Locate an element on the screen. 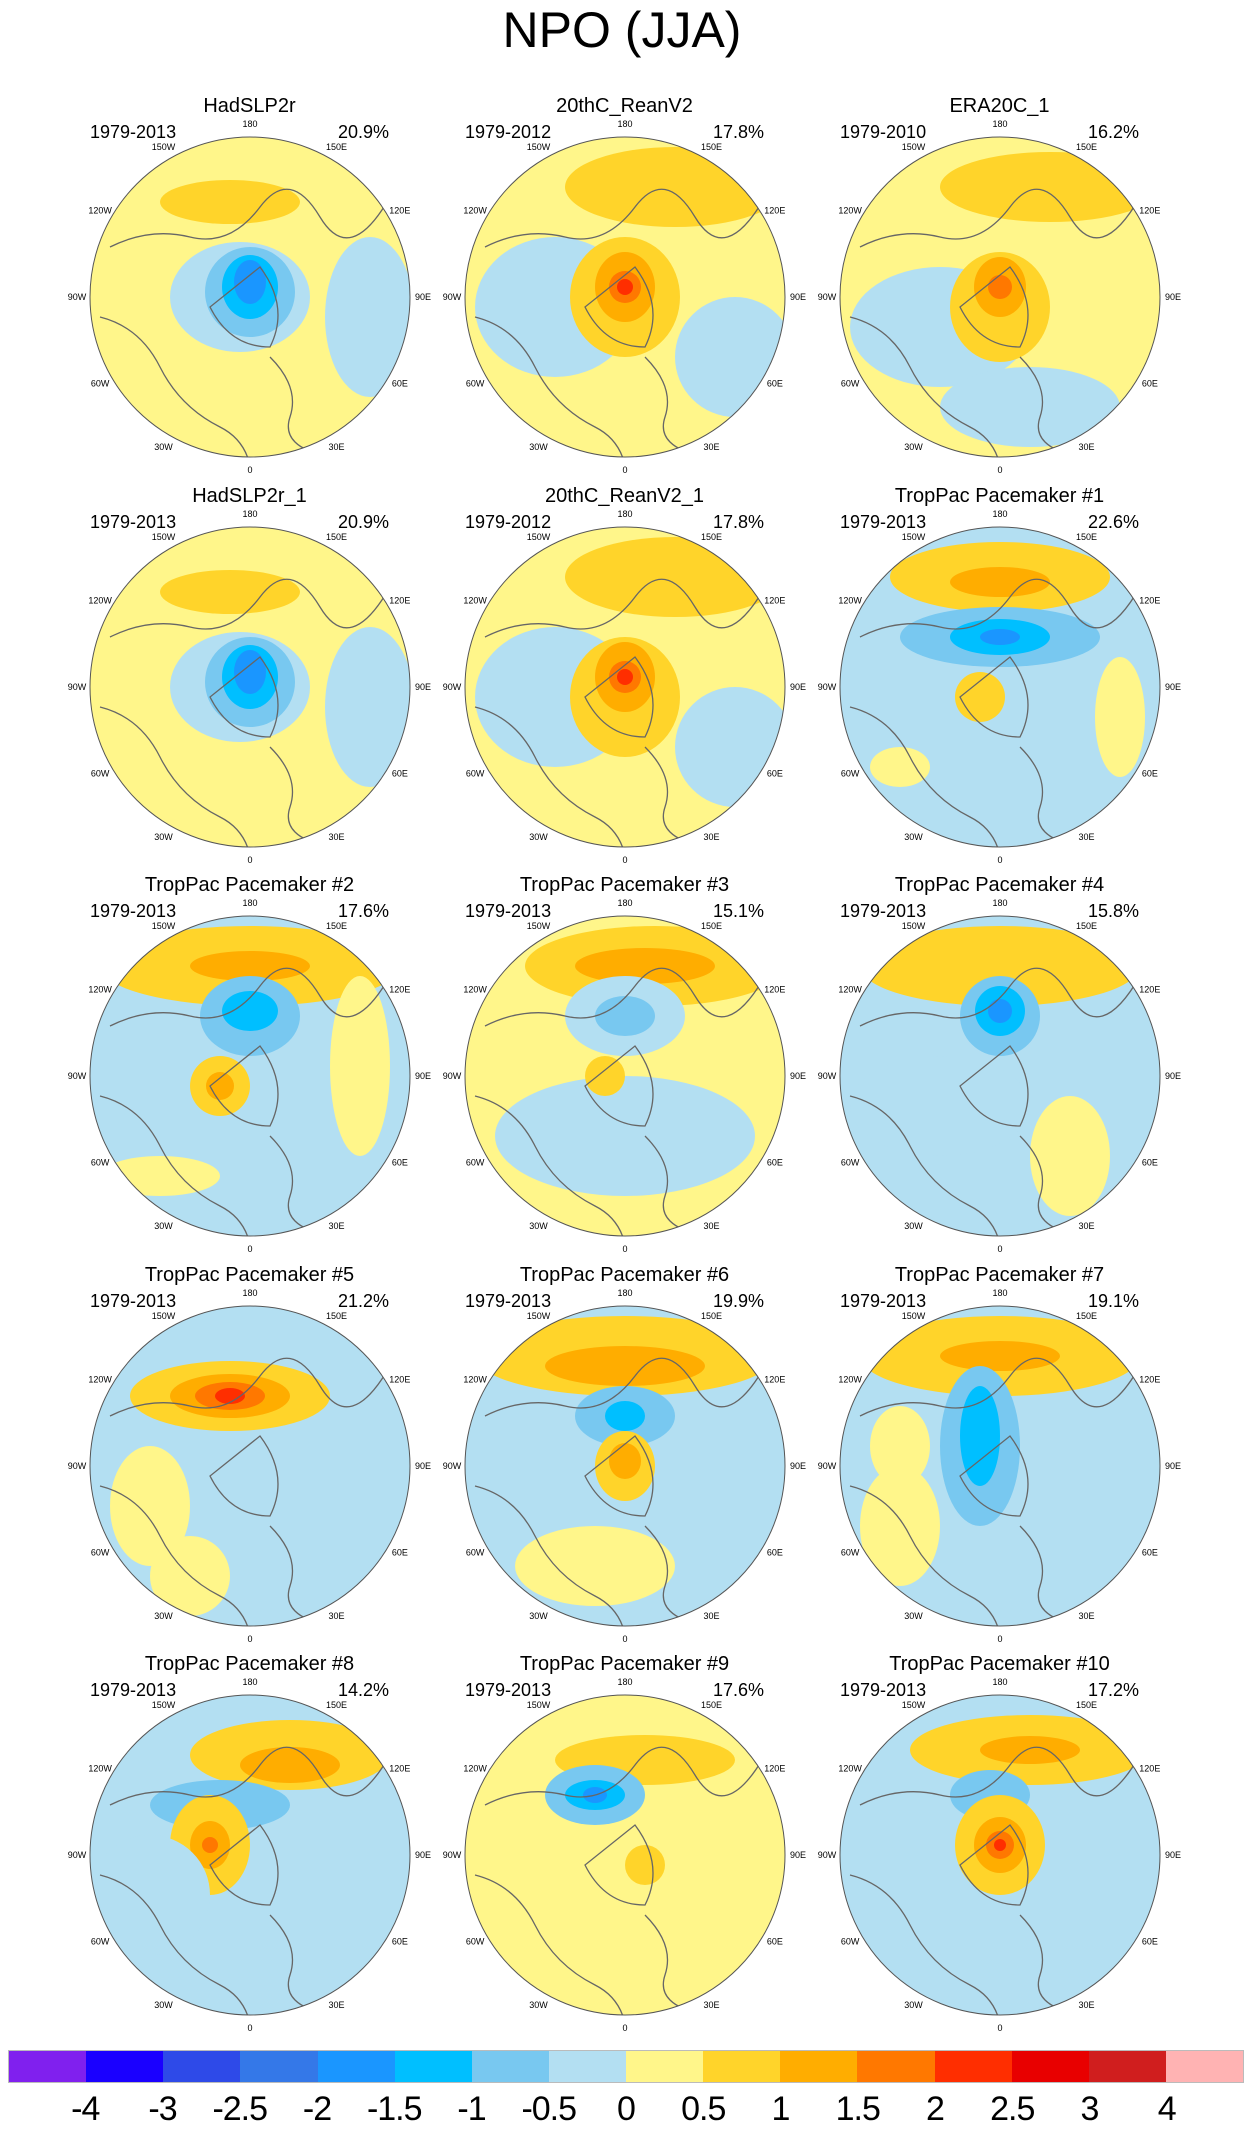  colorbar-tick-label: -1.5 is located at coordinates (394, 2109).